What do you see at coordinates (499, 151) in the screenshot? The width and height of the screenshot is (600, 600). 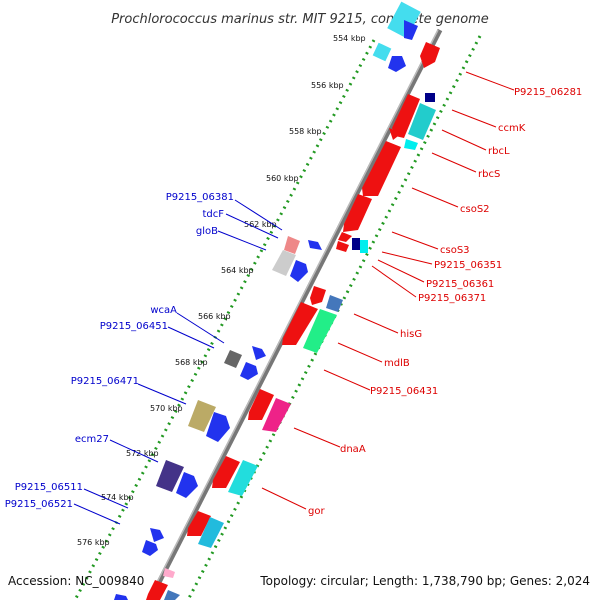 I see `gene-label: rbcL` at bounding box center [499, 151].